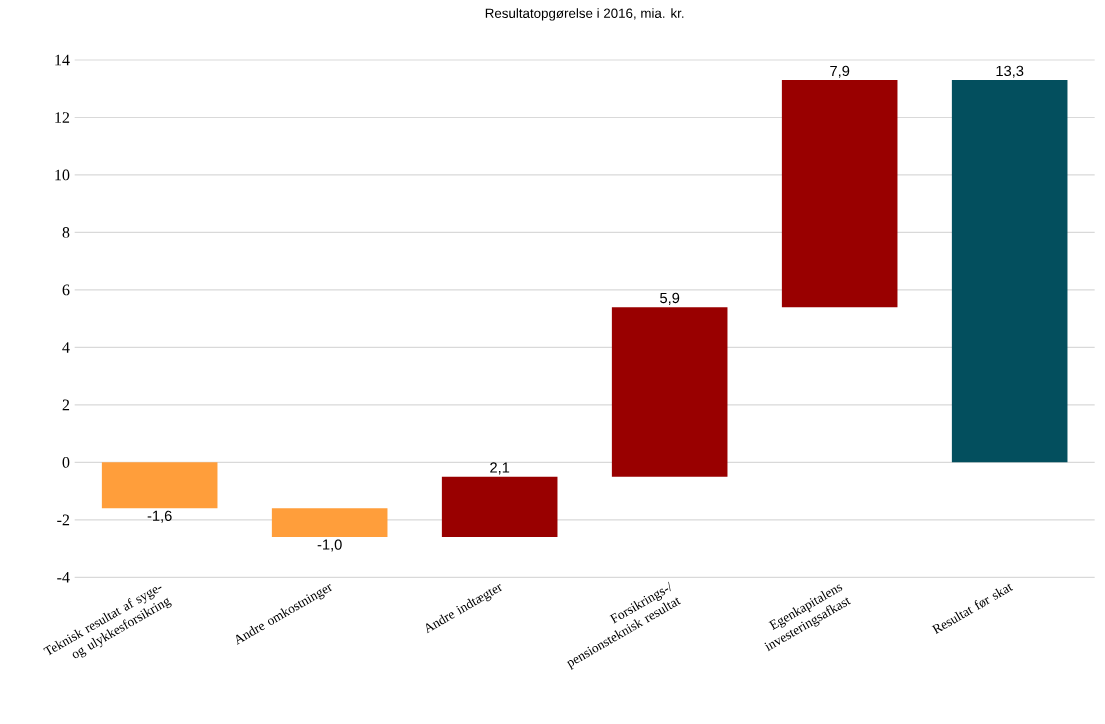 Image resolution: width=1105 pixels, height=724 pixels. Describe the element at coordinates (840, 71) in the screenshot. I see `data-label: 7,9` at that location.